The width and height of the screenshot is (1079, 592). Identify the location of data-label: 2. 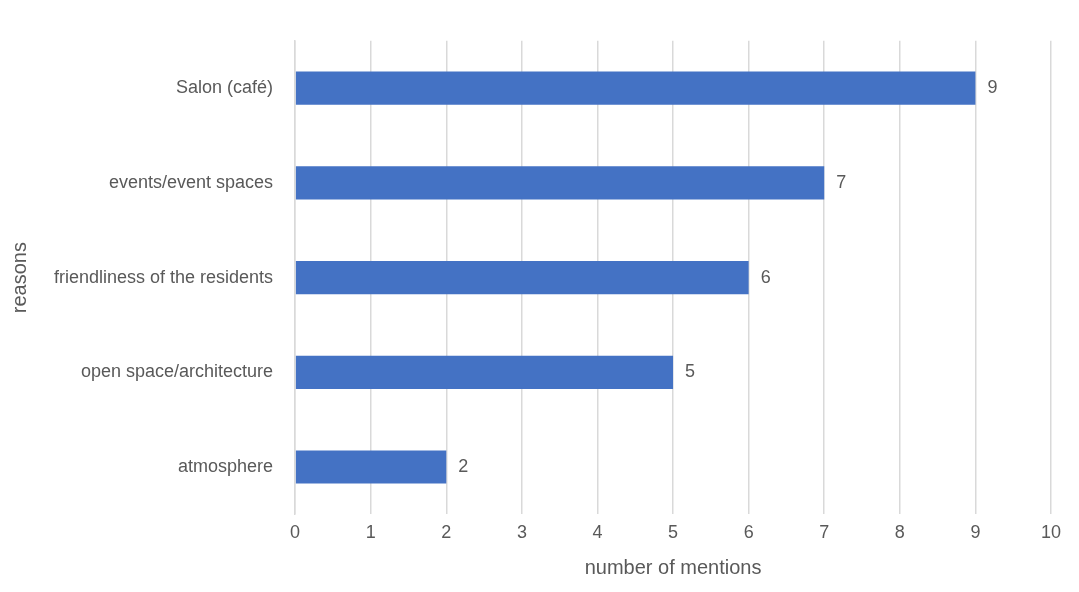
(463, 466).